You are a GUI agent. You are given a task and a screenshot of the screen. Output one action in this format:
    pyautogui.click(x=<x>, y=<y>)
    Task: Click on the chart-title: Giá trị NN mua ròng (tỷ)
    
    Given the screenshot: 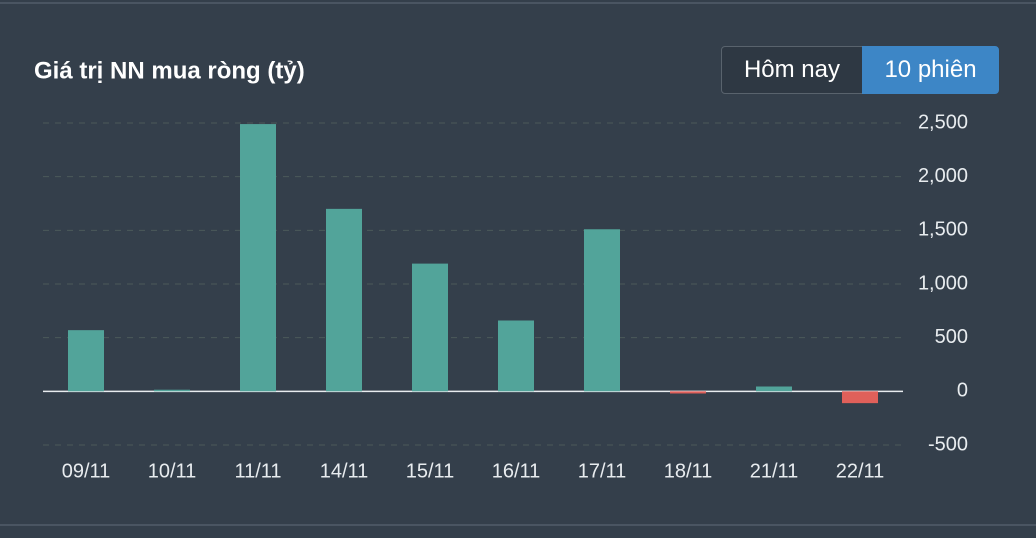 What is the action you would take?
    pyautogui.click(x=169, y=70)
    